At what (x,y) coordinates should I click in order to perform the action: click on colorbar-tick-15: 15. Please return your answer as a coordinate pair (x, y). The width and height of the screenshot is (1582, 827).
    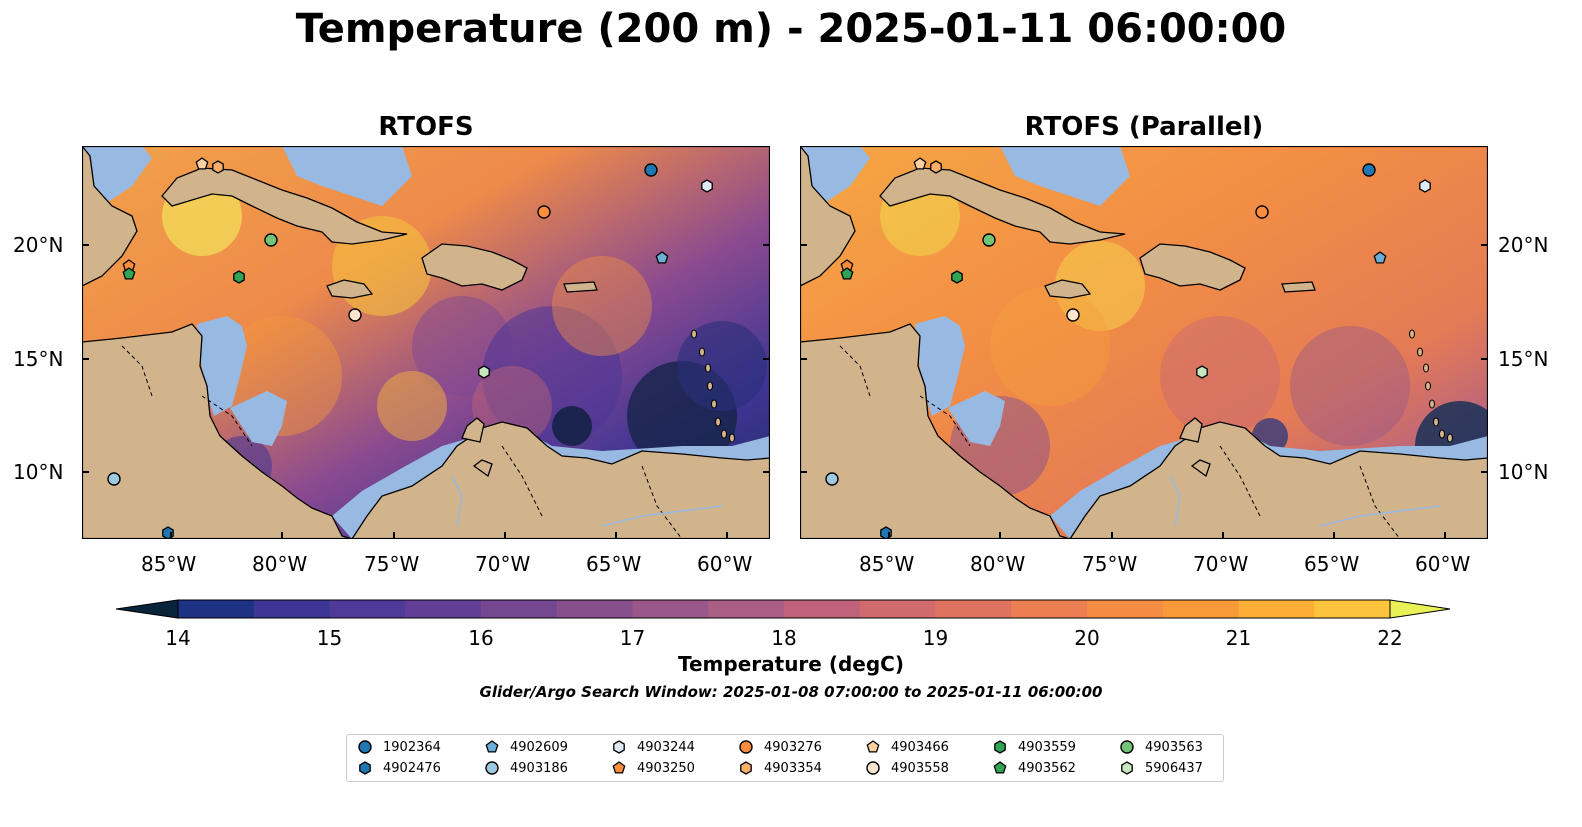
    Looking at the image, I should click on (329, 638).